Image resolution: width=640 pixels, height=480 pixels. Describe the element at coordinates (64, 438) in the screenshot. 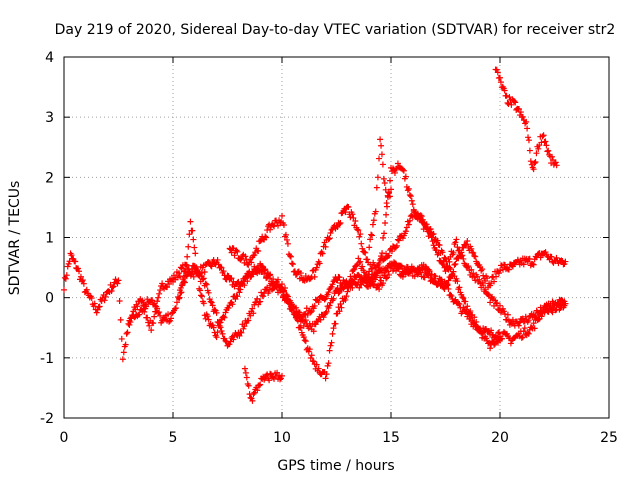

I see `x-tick-label: 0` at that location.